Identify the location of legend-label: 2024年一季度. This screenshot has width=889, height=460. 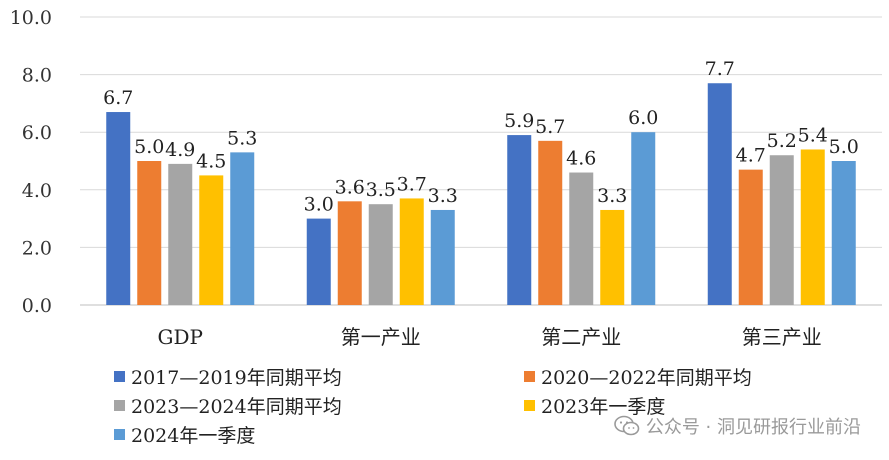
(193, 436).